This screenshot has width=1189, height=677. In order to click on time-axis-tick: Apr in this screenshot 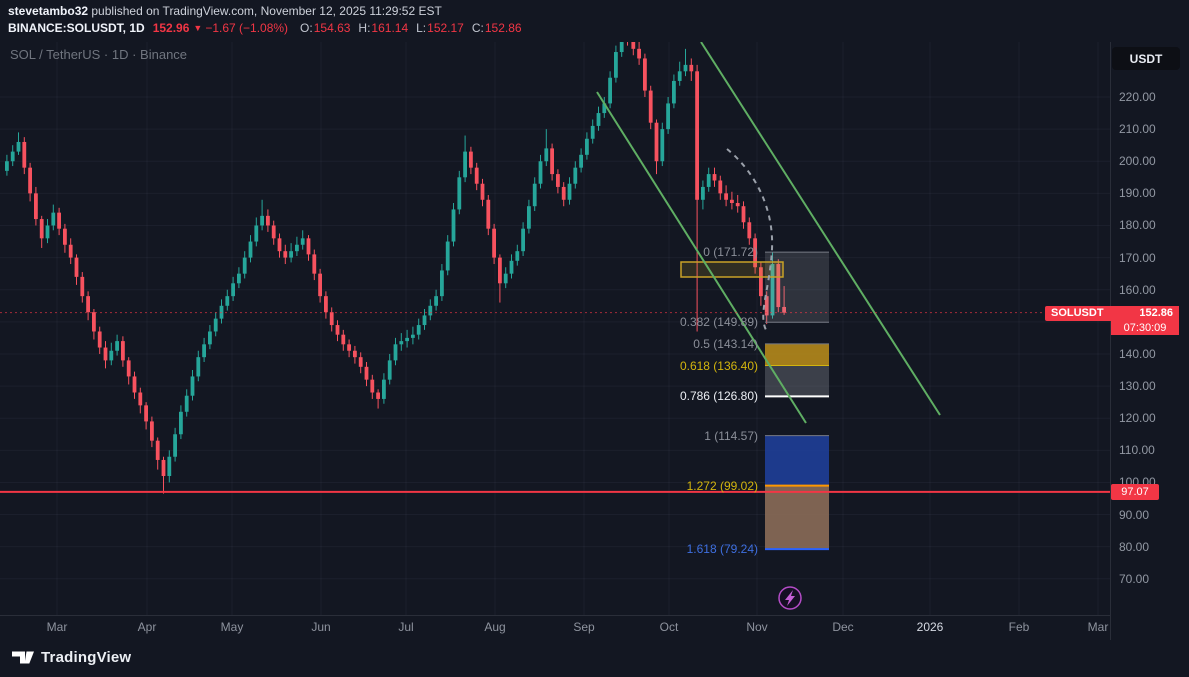, I will do `click(147, 627)`.